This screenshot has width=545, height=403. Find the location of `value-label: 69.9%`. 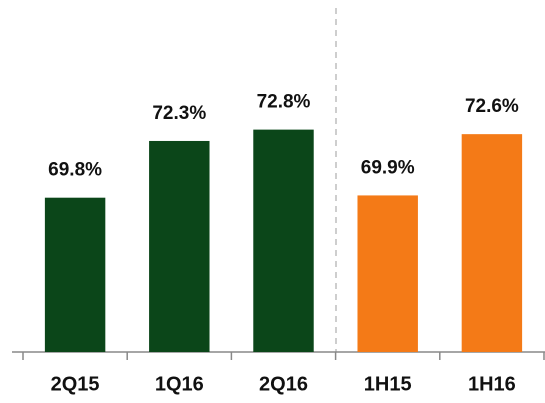

value-label: 69.9% is located at coordinates (388, 167).